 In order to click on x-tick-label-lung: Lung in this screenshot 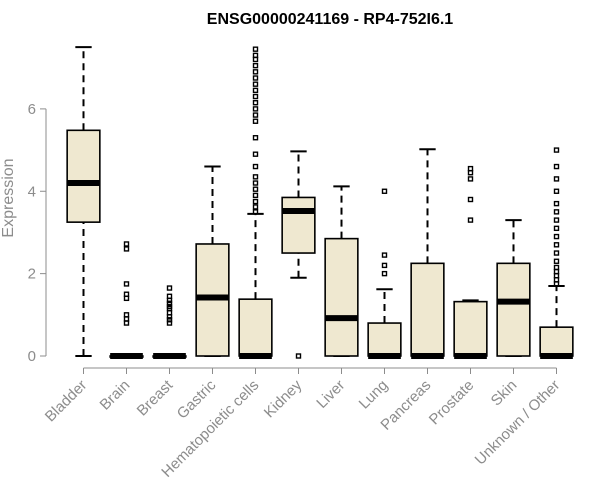, I will do `click(374, 395)`.